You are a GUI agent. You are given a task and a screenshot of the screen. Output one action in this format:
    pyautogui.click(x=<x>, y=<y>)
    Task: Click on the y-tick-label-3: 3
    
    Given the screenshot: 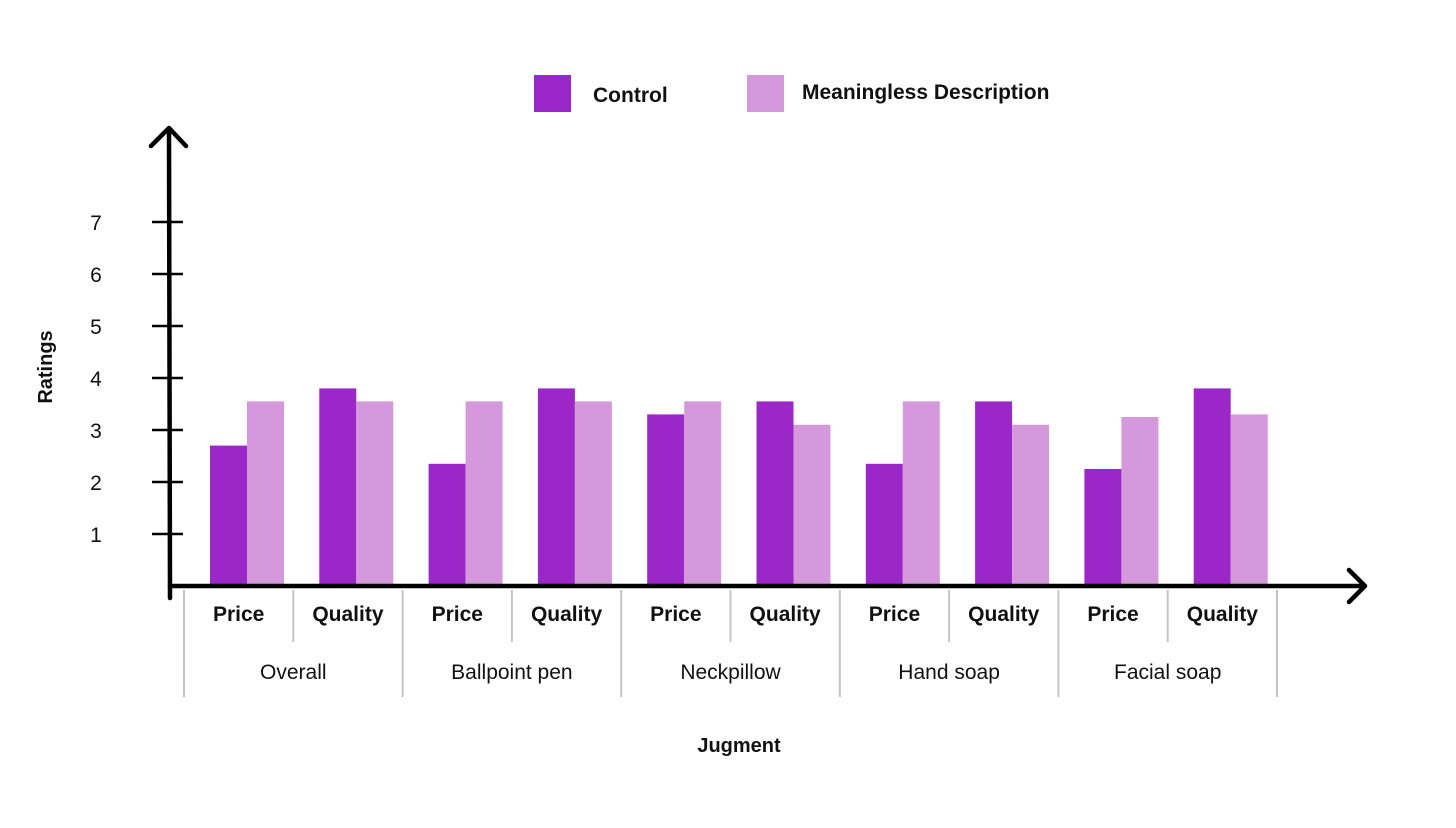 What is the action you would take?
    pyautogui.click(x=96, y=431)
    